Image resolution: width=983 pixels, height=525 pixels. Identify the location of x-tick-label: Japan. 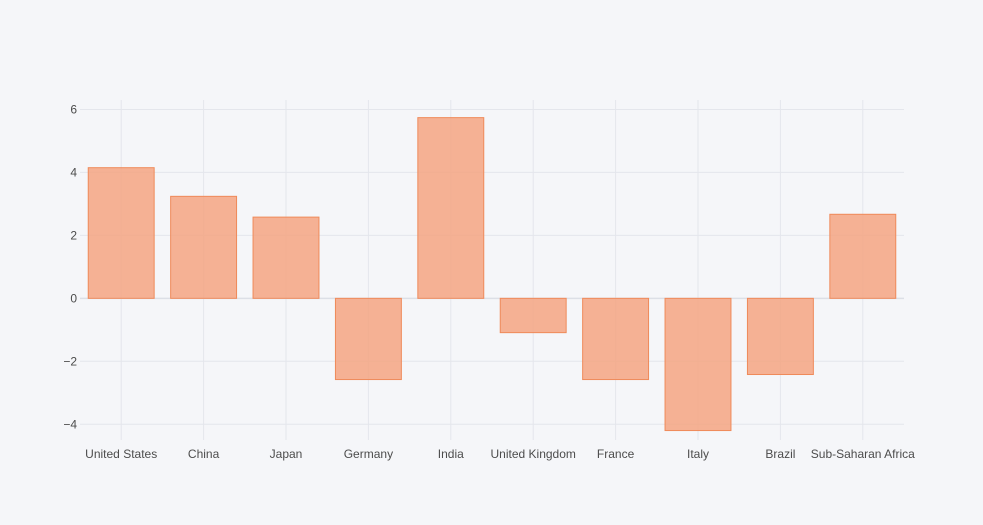
(286, 454).